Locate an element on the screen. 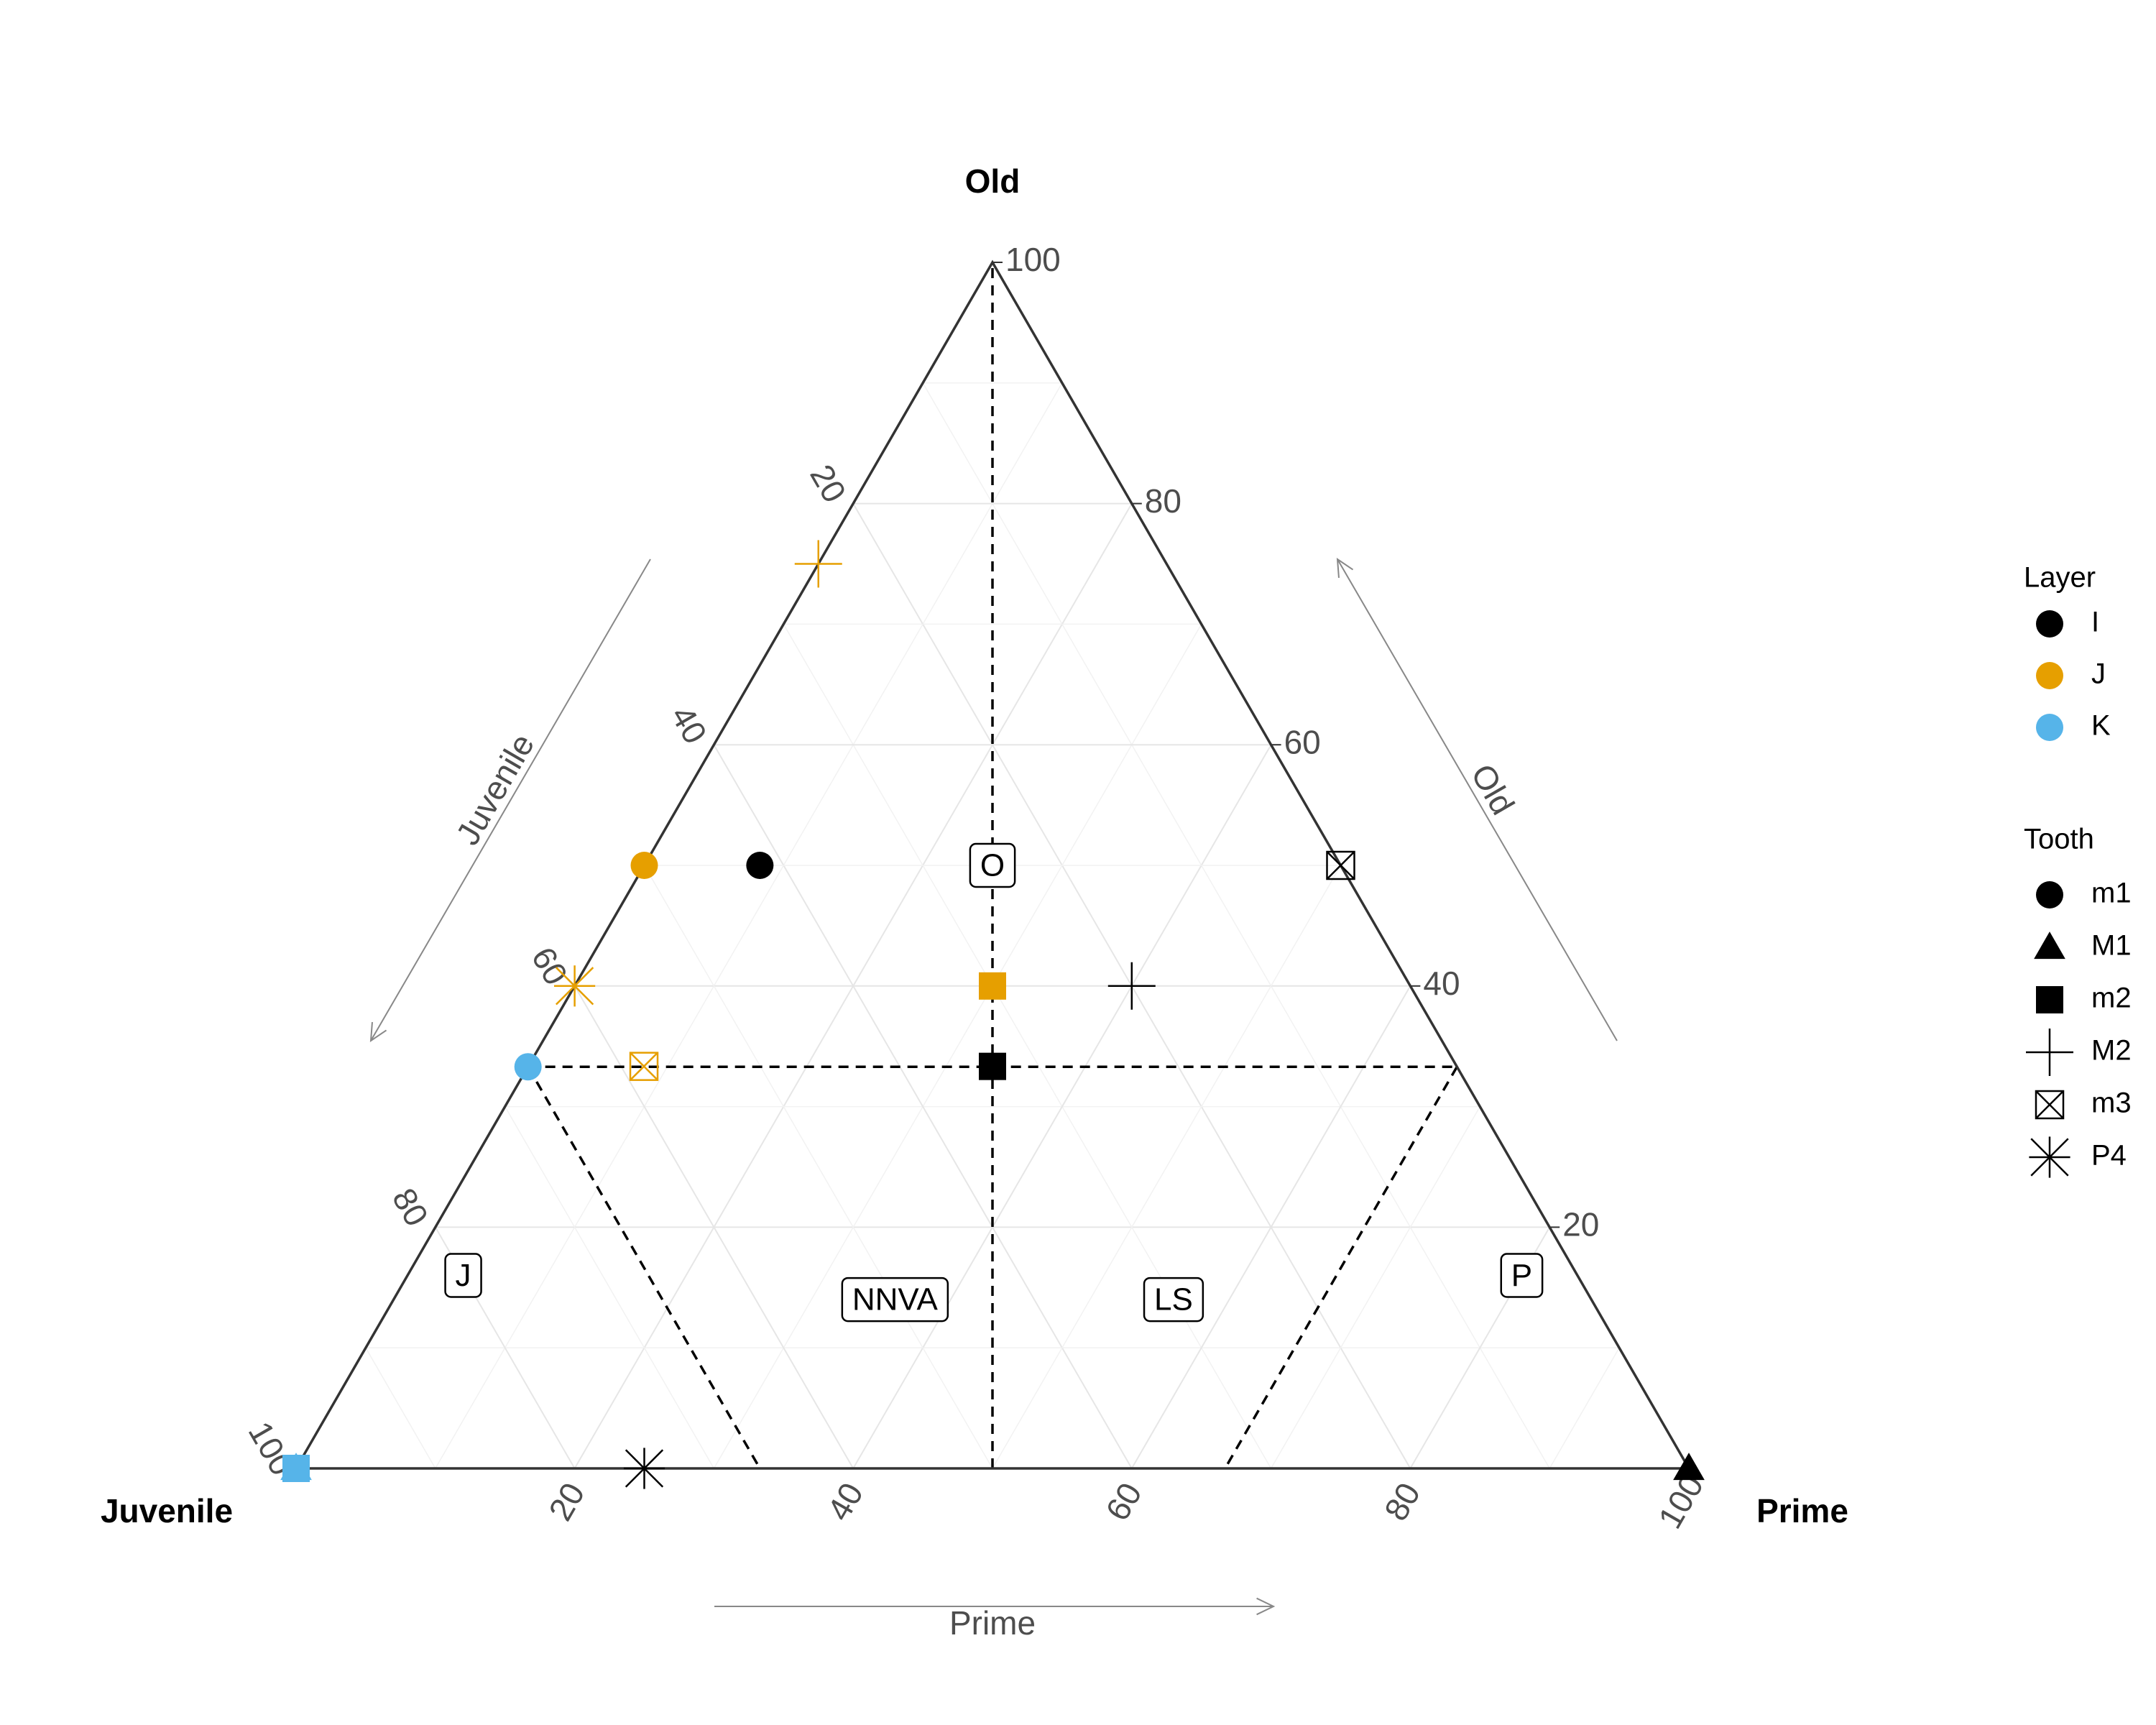  arrow-old is located at coordinates (1477, 799).